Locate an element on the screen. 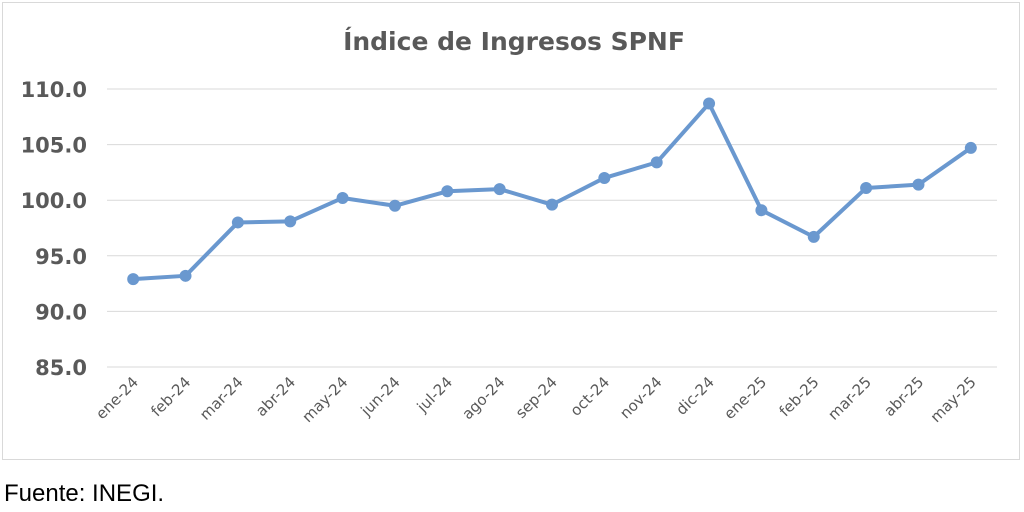 The image size is (1024, 512). chart-title: Índice de Ingresos SPNF is located at coordinates (514, 41).